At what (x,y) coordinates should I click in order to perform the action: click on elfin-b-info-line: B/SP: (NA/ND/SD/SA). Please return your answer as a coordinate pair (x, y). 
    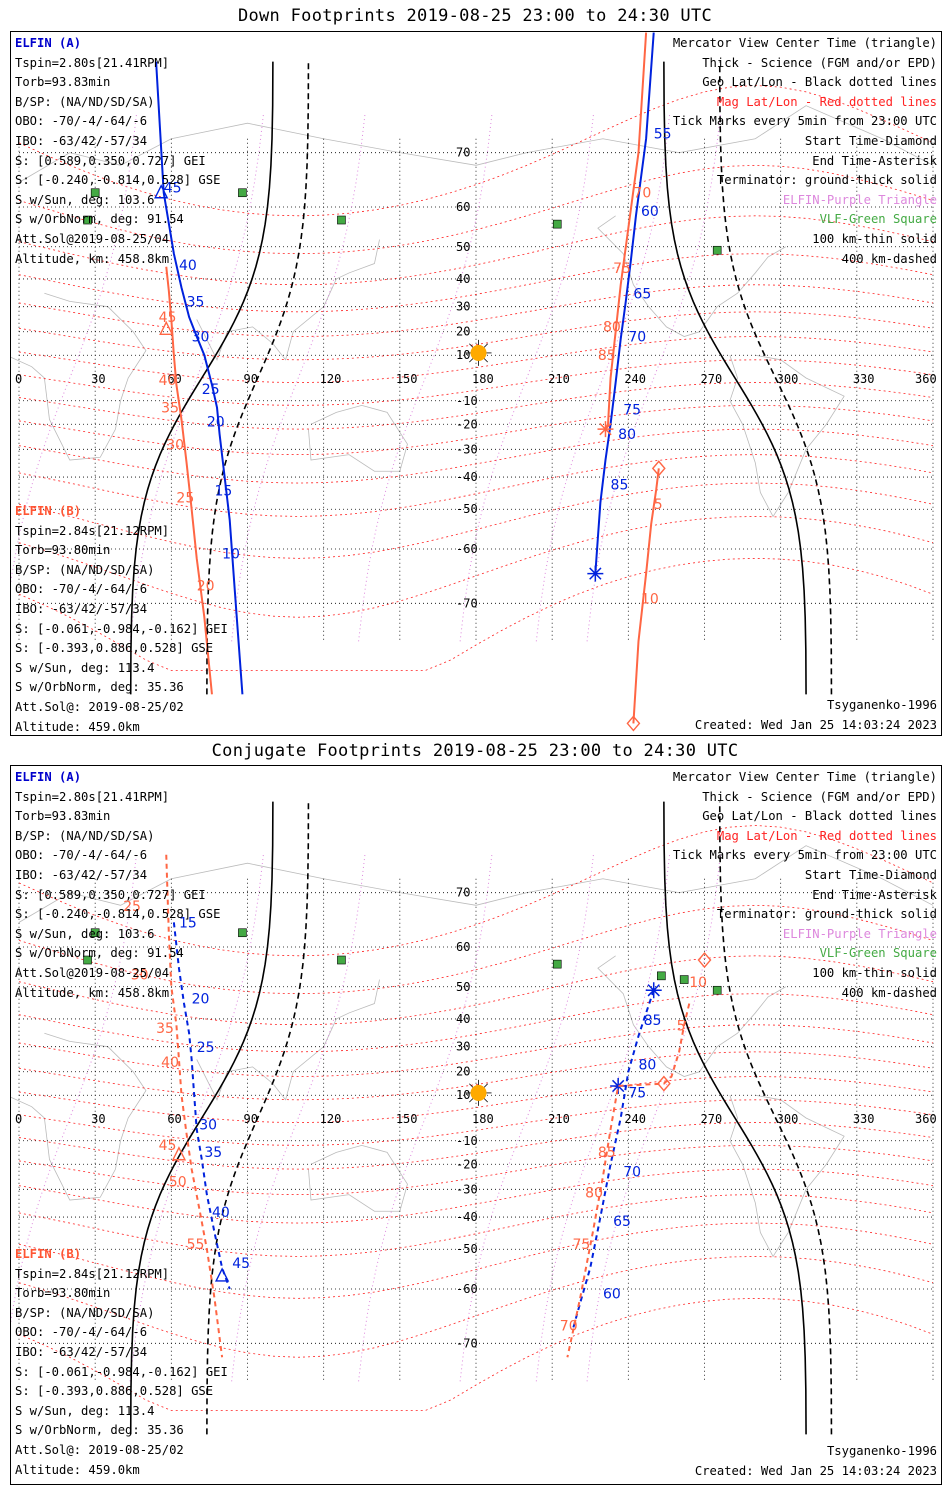
    Looking at the image, I should click on (85, 1312).